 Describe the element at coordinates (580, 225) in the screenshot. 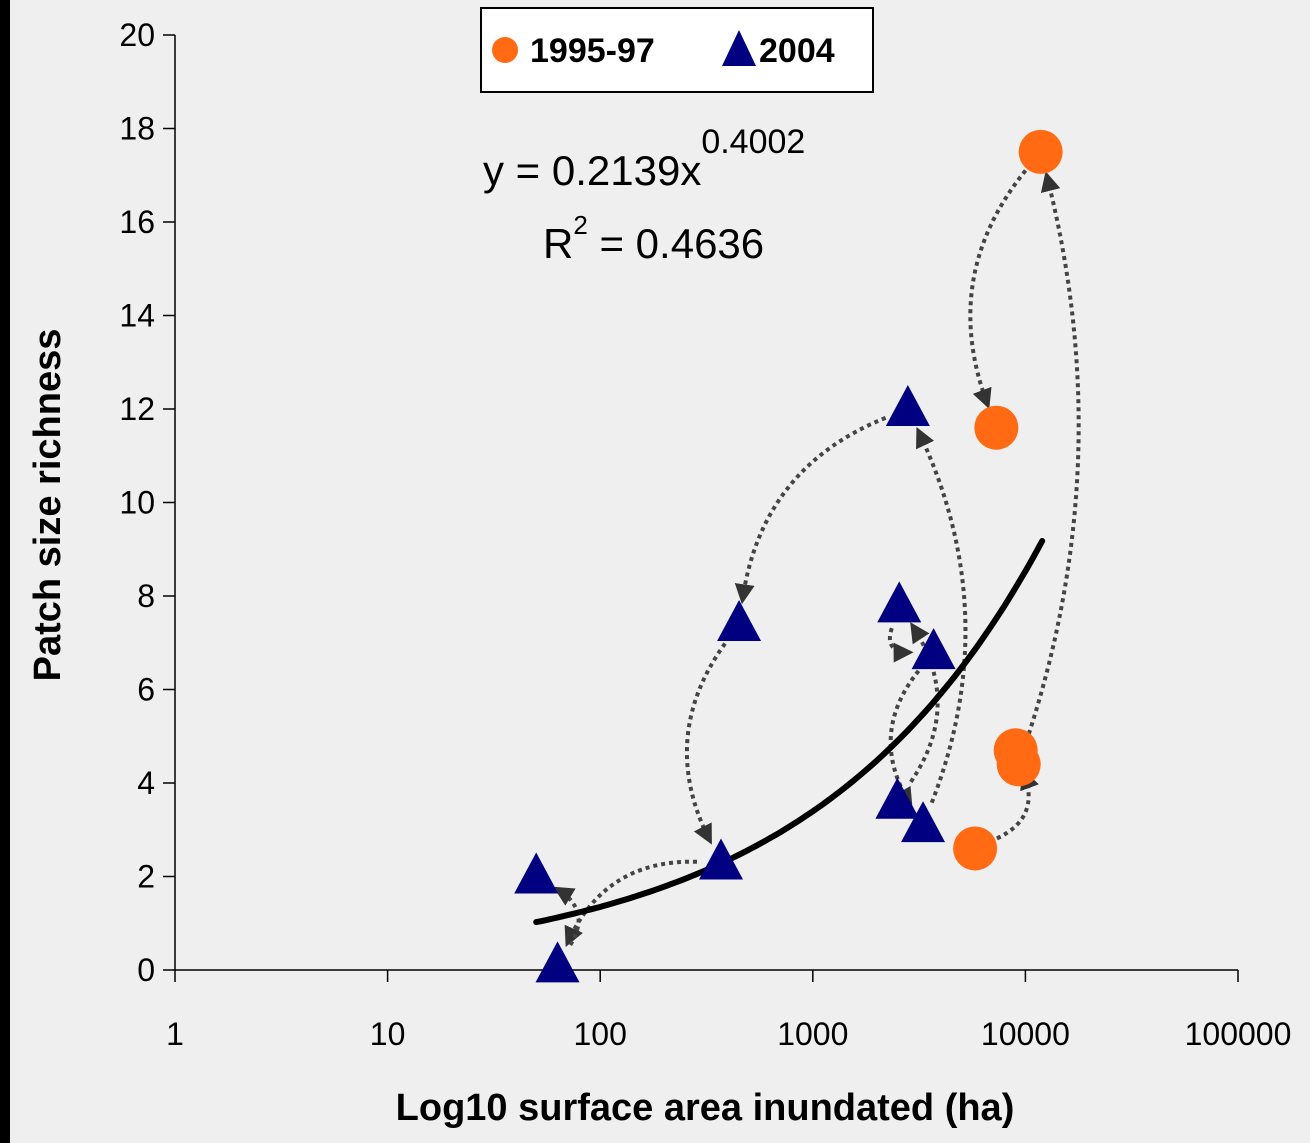

I see `r-squared-exponent: 2` at that location.